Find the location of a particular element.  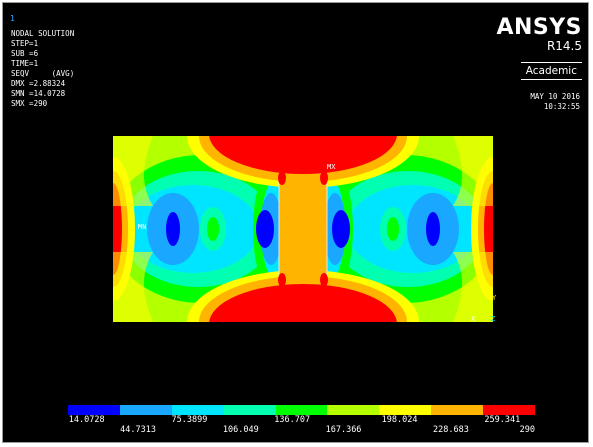

top-stress-band is located at coordinates (303, 162).